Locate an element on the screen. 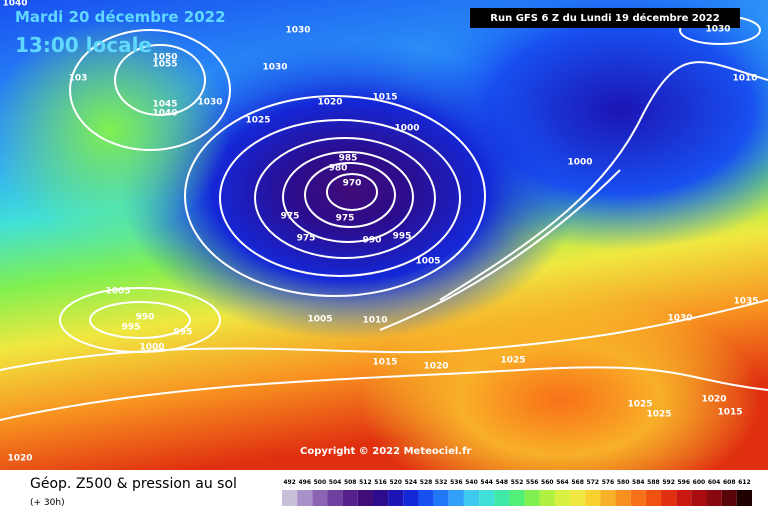 This screenshot has width=768, height=512. scale-label: 516 is located at coordinates (380, 482).